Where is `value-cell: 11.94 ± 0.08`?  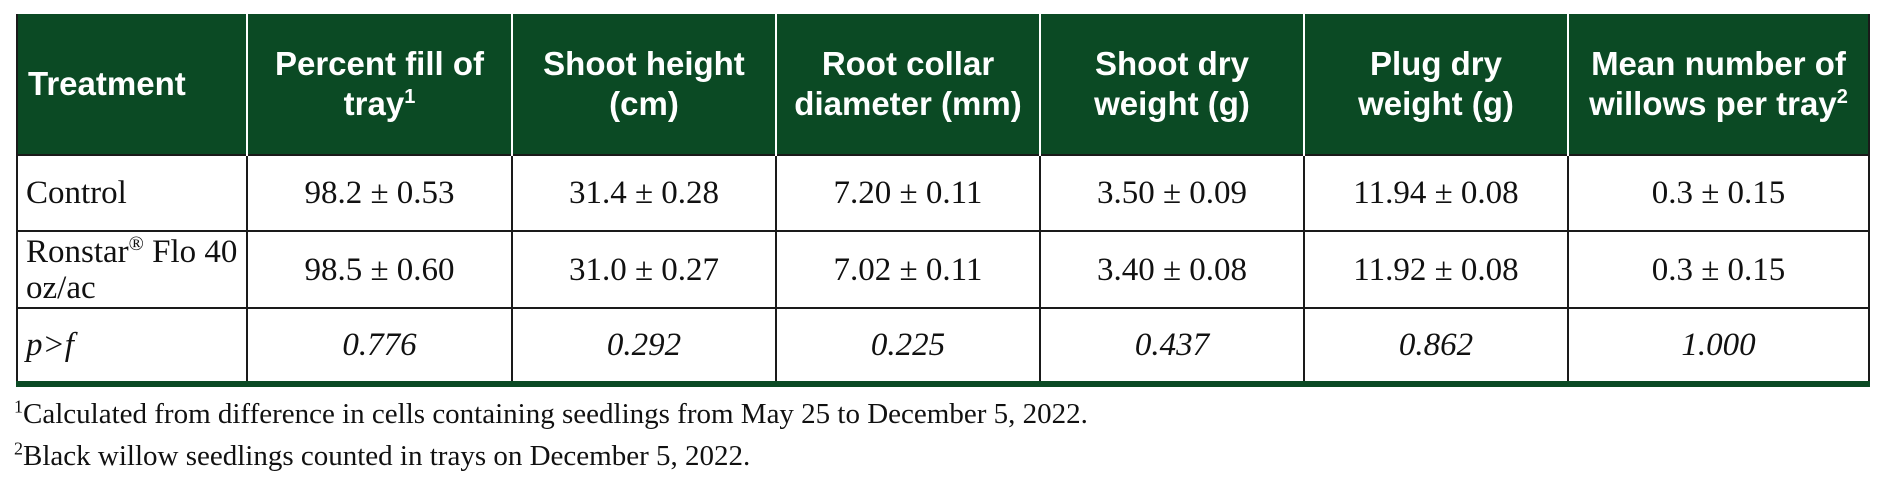
value-cell: 11.94 ± 0.08 is located at coordinates (1436, 193).